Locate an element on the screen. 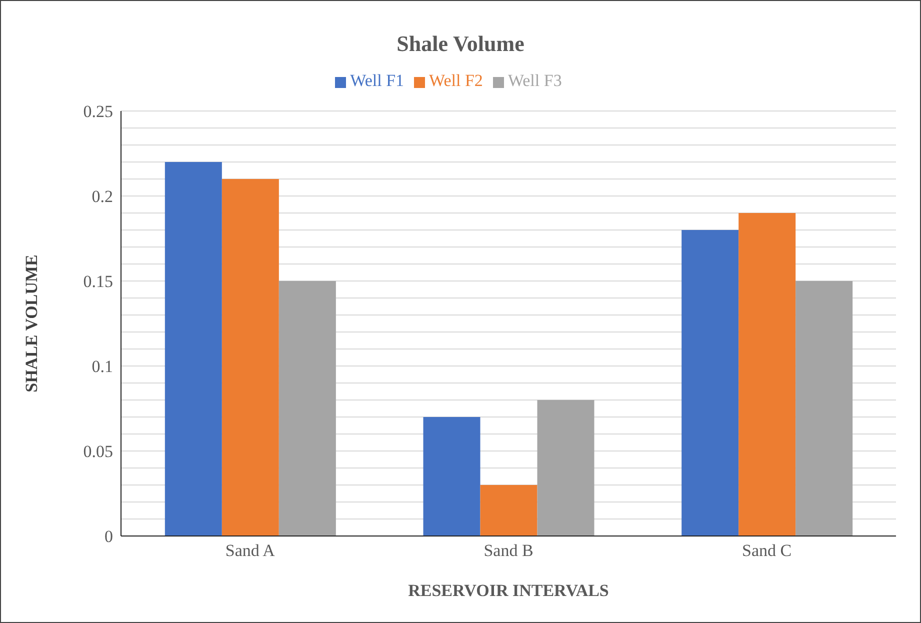 The height and width of the screenshot is (623, 921). y-tick-label: 0 is located at coordinates (108, 536).